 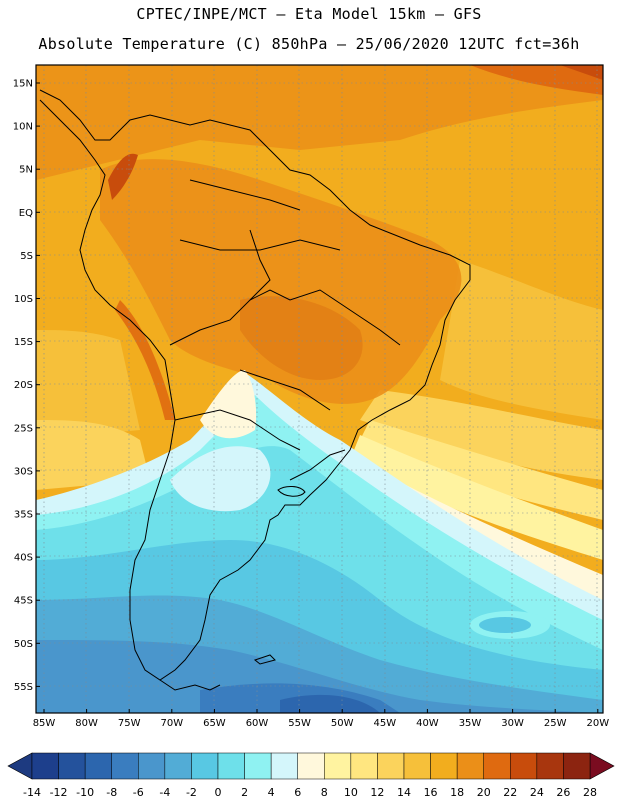 I want to click on lat-label: EQ, so click(x=26, y=213).